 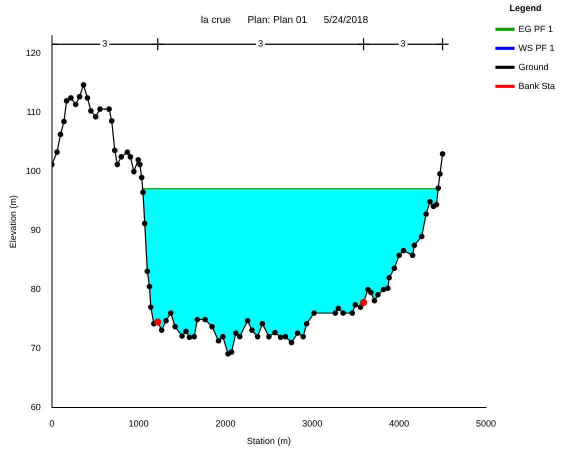 What do you see at coordinates (525, 7) in the screenshot?
I see `legend-title: Legend` at bounding box center [525, 7].